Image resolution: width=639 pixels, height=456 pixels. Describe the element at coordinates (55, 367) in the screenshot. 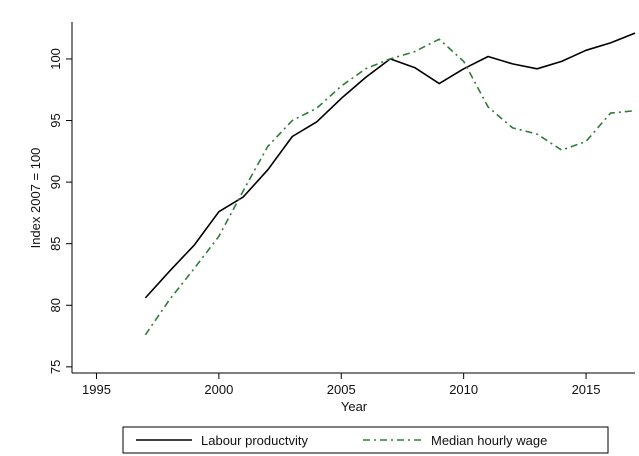

I see `y-tick-label: 75` at that location.